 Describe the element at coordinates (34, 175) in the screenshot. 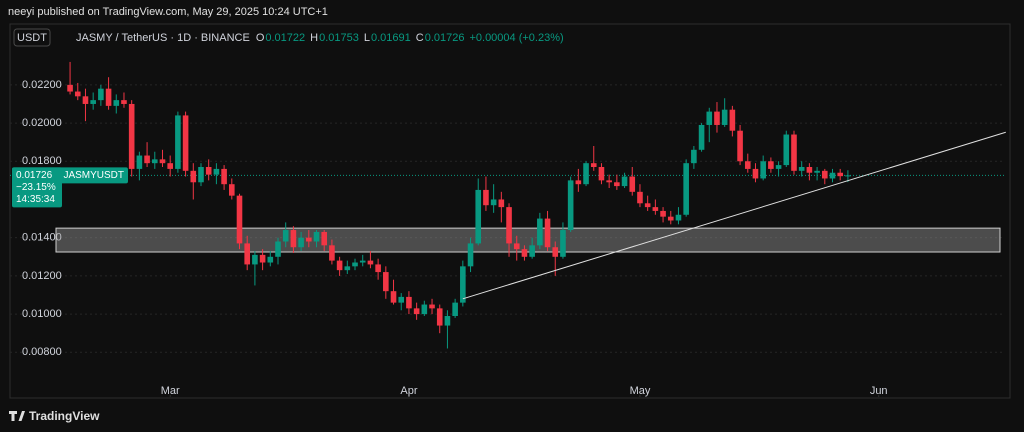

I see `price-label: 0.01726` at that location.